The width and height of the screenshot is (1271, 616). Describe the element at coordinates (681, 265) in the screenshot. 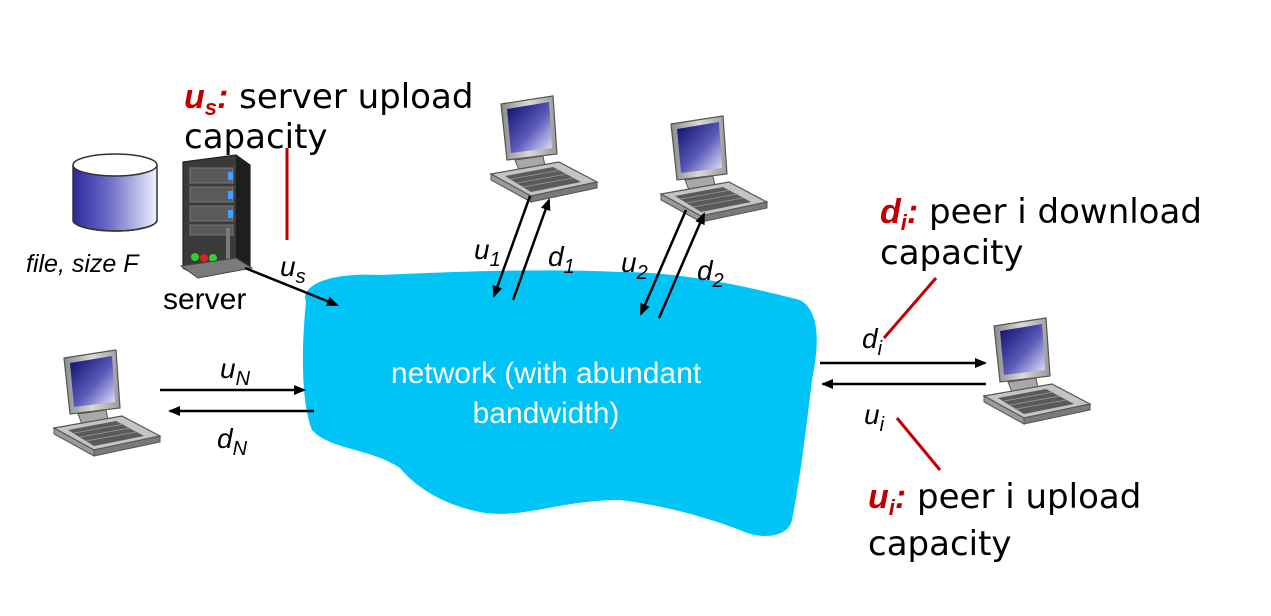

I see `peer-2-download-arrow` at that location.